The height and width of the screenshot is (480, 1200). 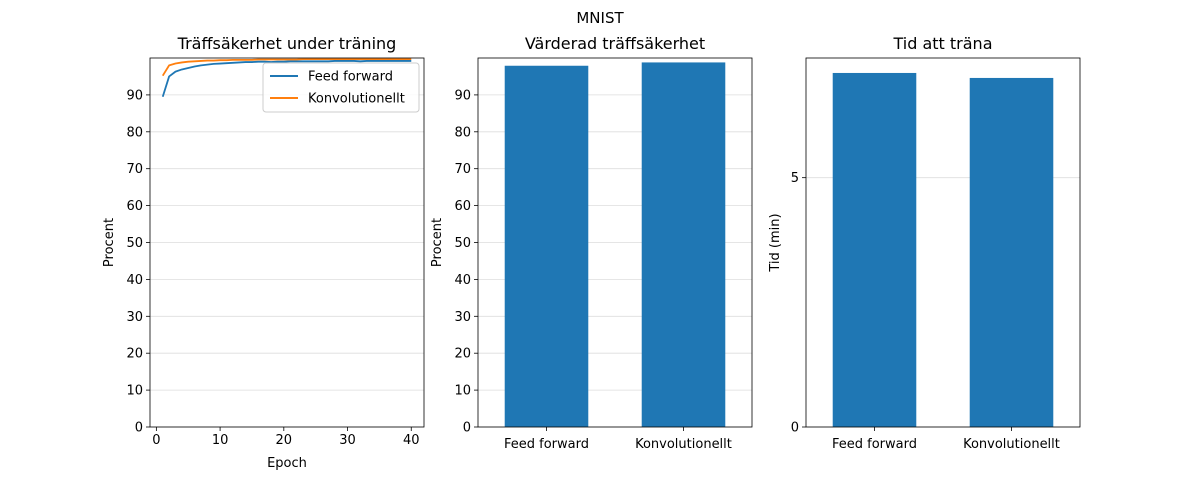 What do you see at coordinates (411, 440) in the screenshot?
I see `x-tick-label: 40` at bounding box center [411, 440].